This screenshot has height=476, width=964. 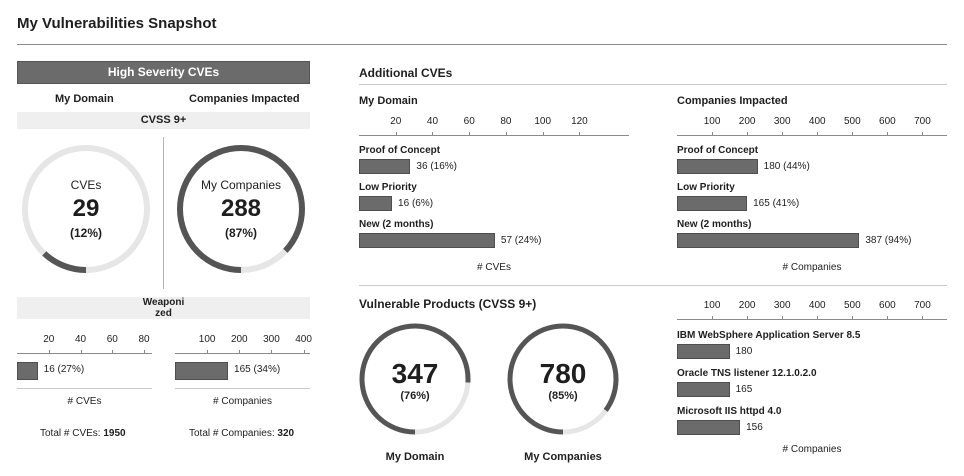 What do you see at coordinates (786, 166) in the screenshot?
I see `bar-data-label: 180 (44%)` at bounding box center [786, 166].